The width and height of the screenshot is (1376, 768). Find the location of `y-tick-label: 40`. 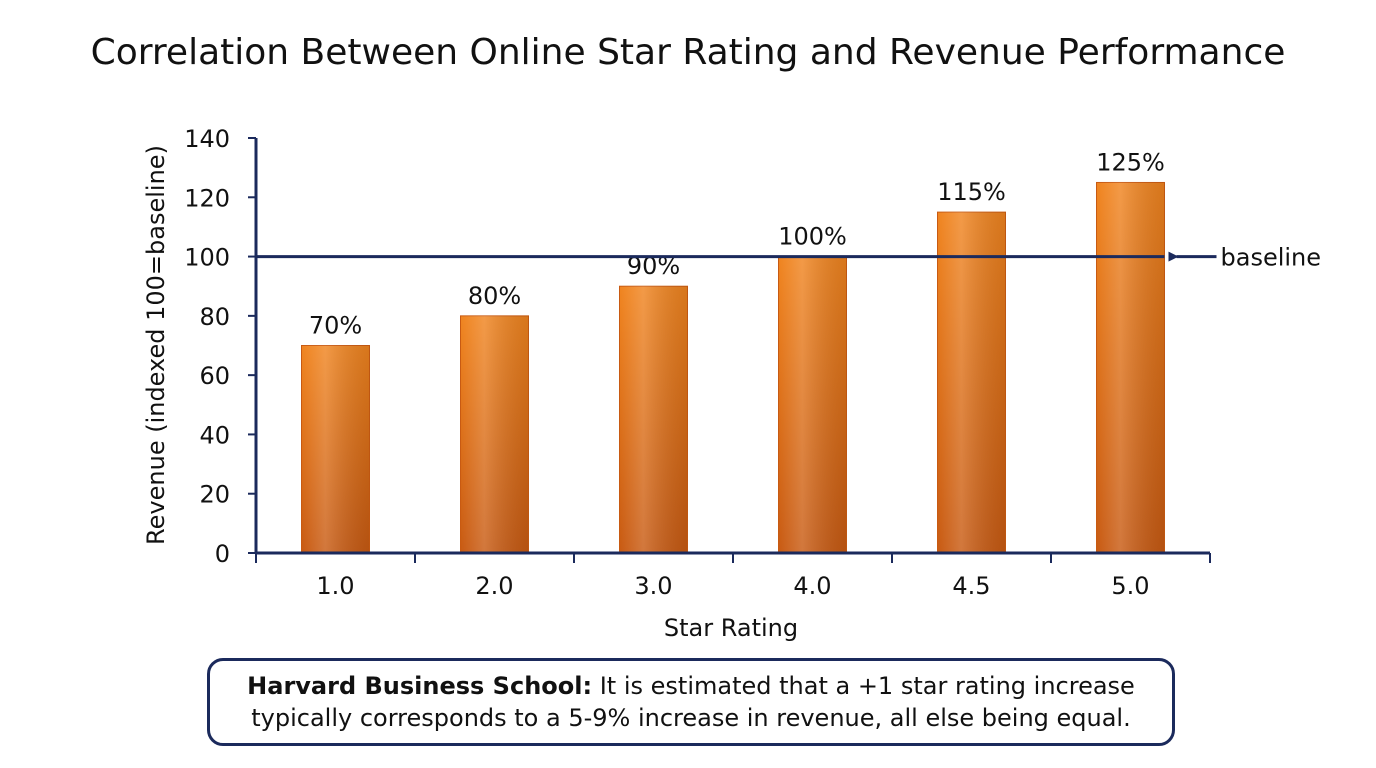

y-tick-label: 40 is located at coordinates (214, 435).